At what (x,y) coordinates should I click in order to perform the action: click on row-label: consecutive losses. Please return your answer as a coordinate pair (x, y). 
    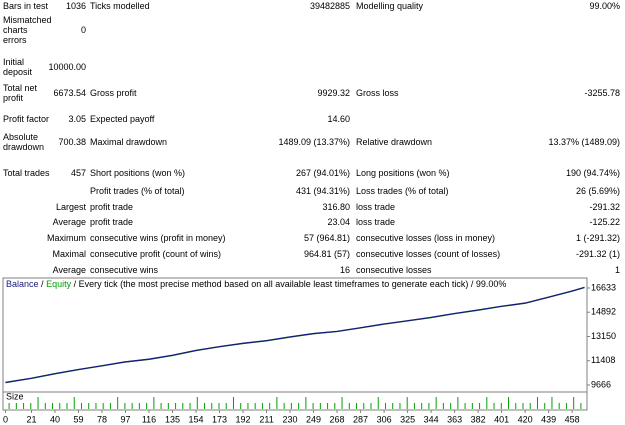
    Looking at the image, I should click on (394, 270).